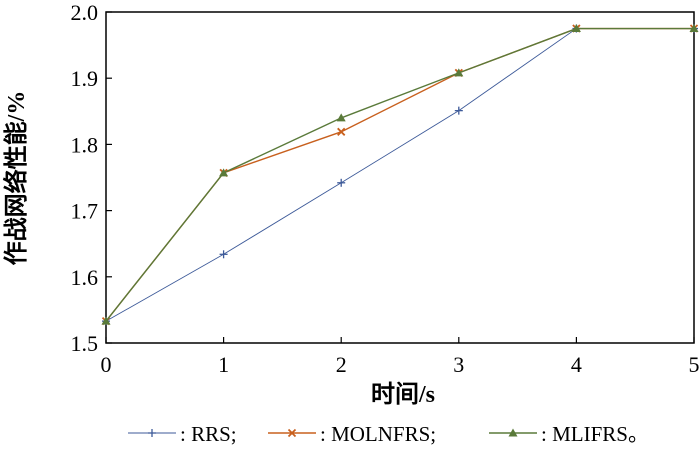  Describe the element at coordinates (694, 364) in the screenshot. I see `x-tick-label: 5` at that location.